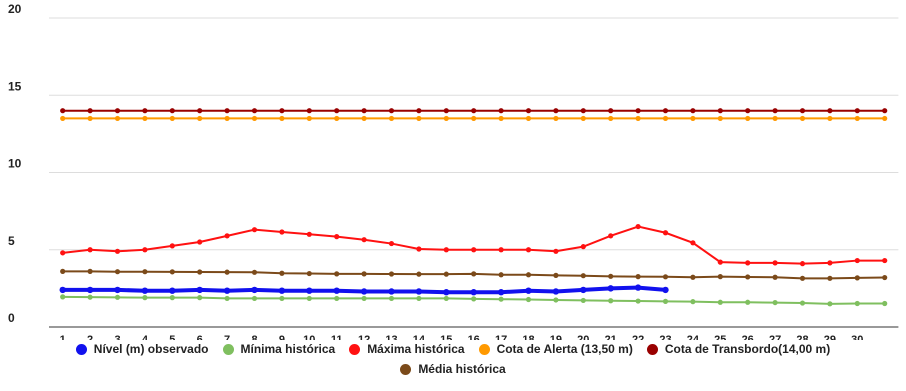 The height and width of the screenshot is (391, 906). I want to click on y-tick-label: 15, so click(15, 86).